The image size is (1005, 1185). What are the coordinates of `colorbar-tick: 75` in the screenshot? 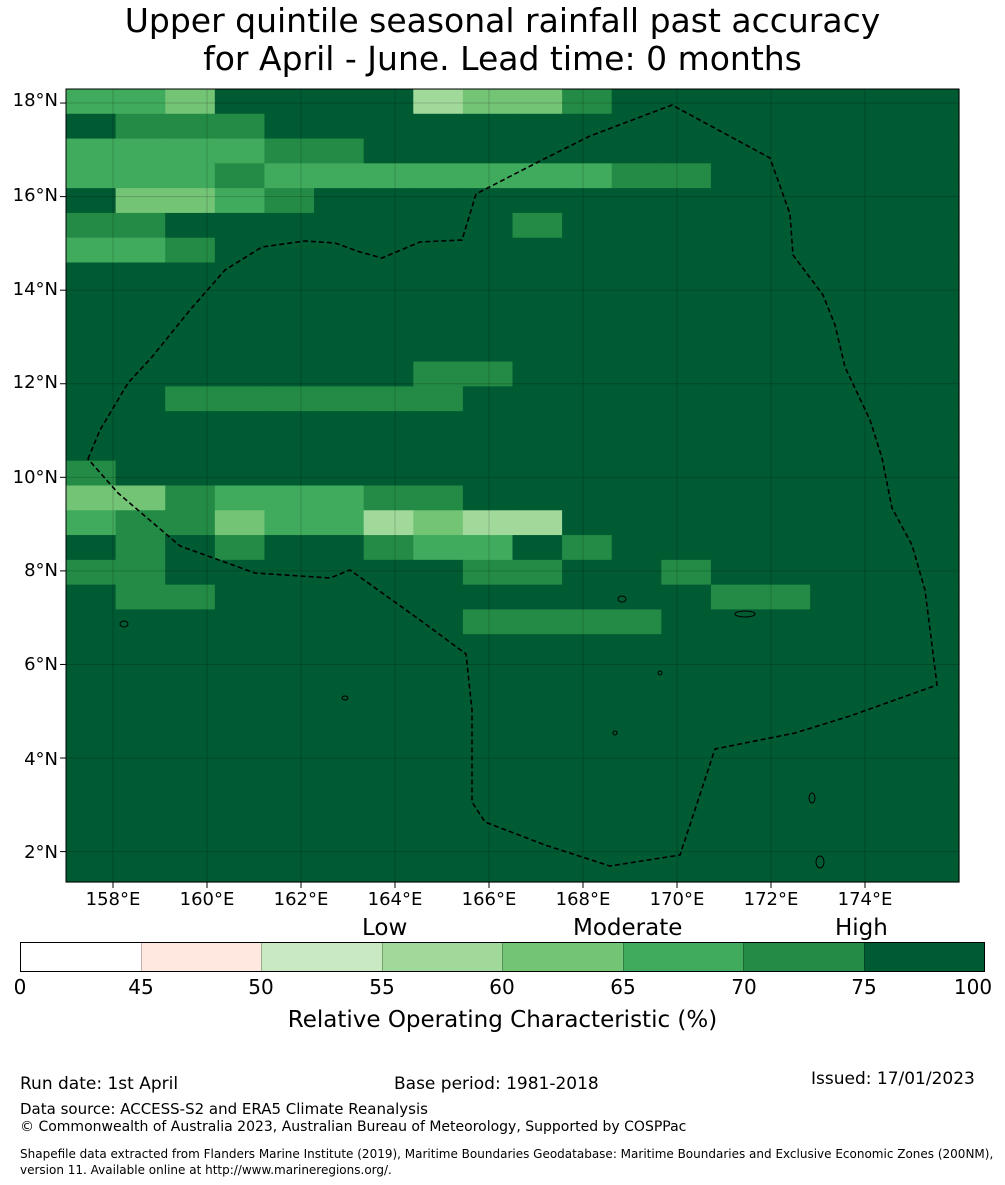 It's located at (864, 987).